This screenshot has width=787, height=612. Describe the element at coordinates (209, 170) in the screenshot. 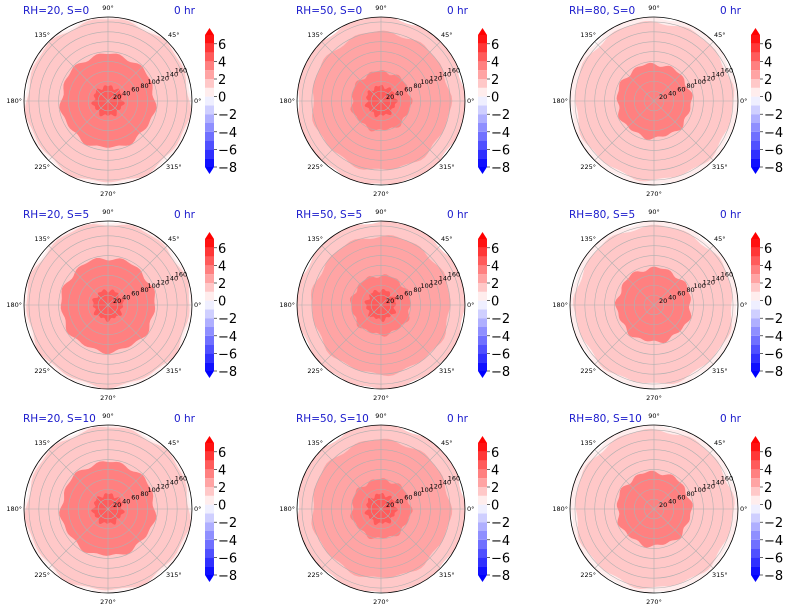

I see `colorbar-extend-min` at that location.